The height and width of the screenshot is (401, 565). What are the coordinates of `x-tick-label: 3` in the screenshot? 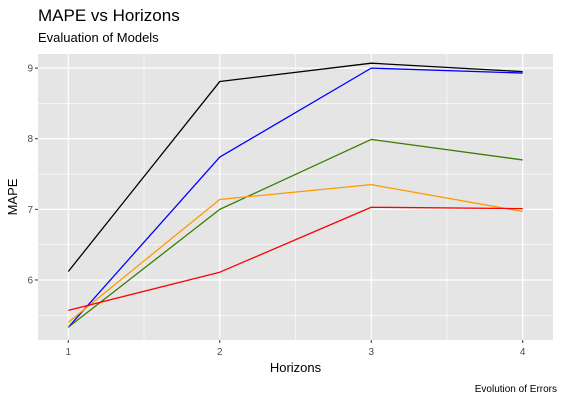 It's located at (371, 352).